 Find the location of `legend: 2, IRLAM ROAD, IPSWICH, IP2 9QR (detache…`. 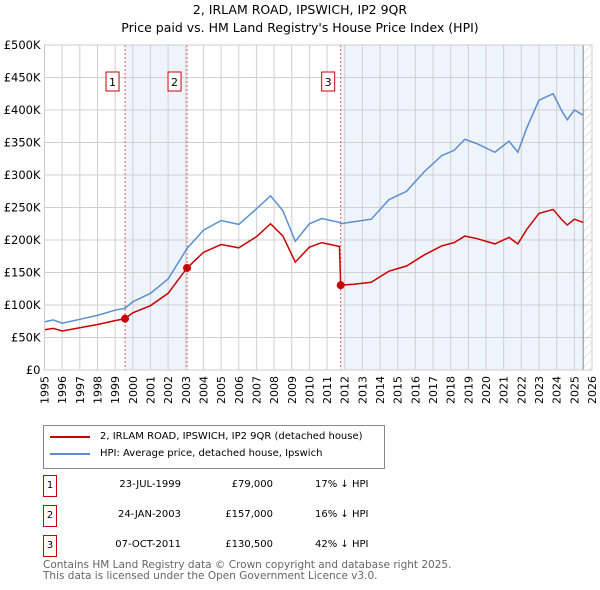

legend: 2, IRLAM ROAD, IPSWICH, IP2 9QR (detache… is located at coordinates (214, 447).